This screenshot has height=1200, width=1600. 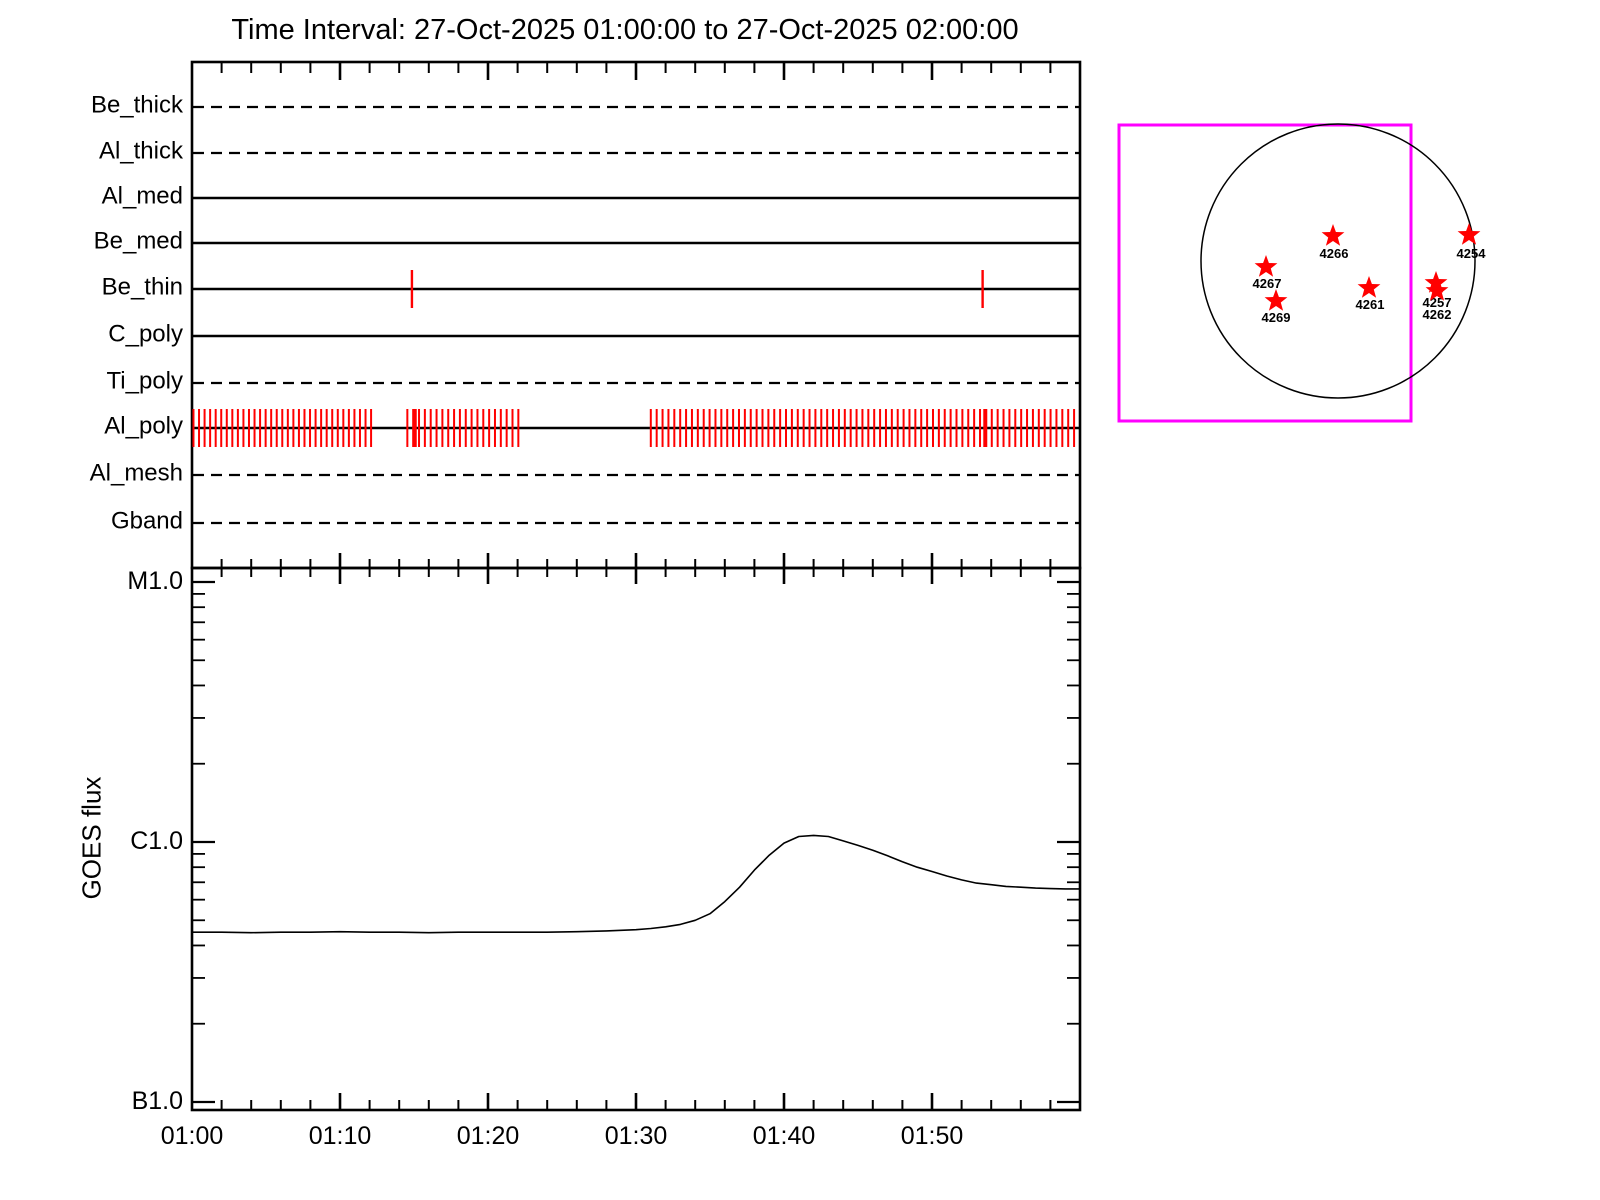 I want to click on filter-label-al-med: Al_med, so click(x=142, y=196).